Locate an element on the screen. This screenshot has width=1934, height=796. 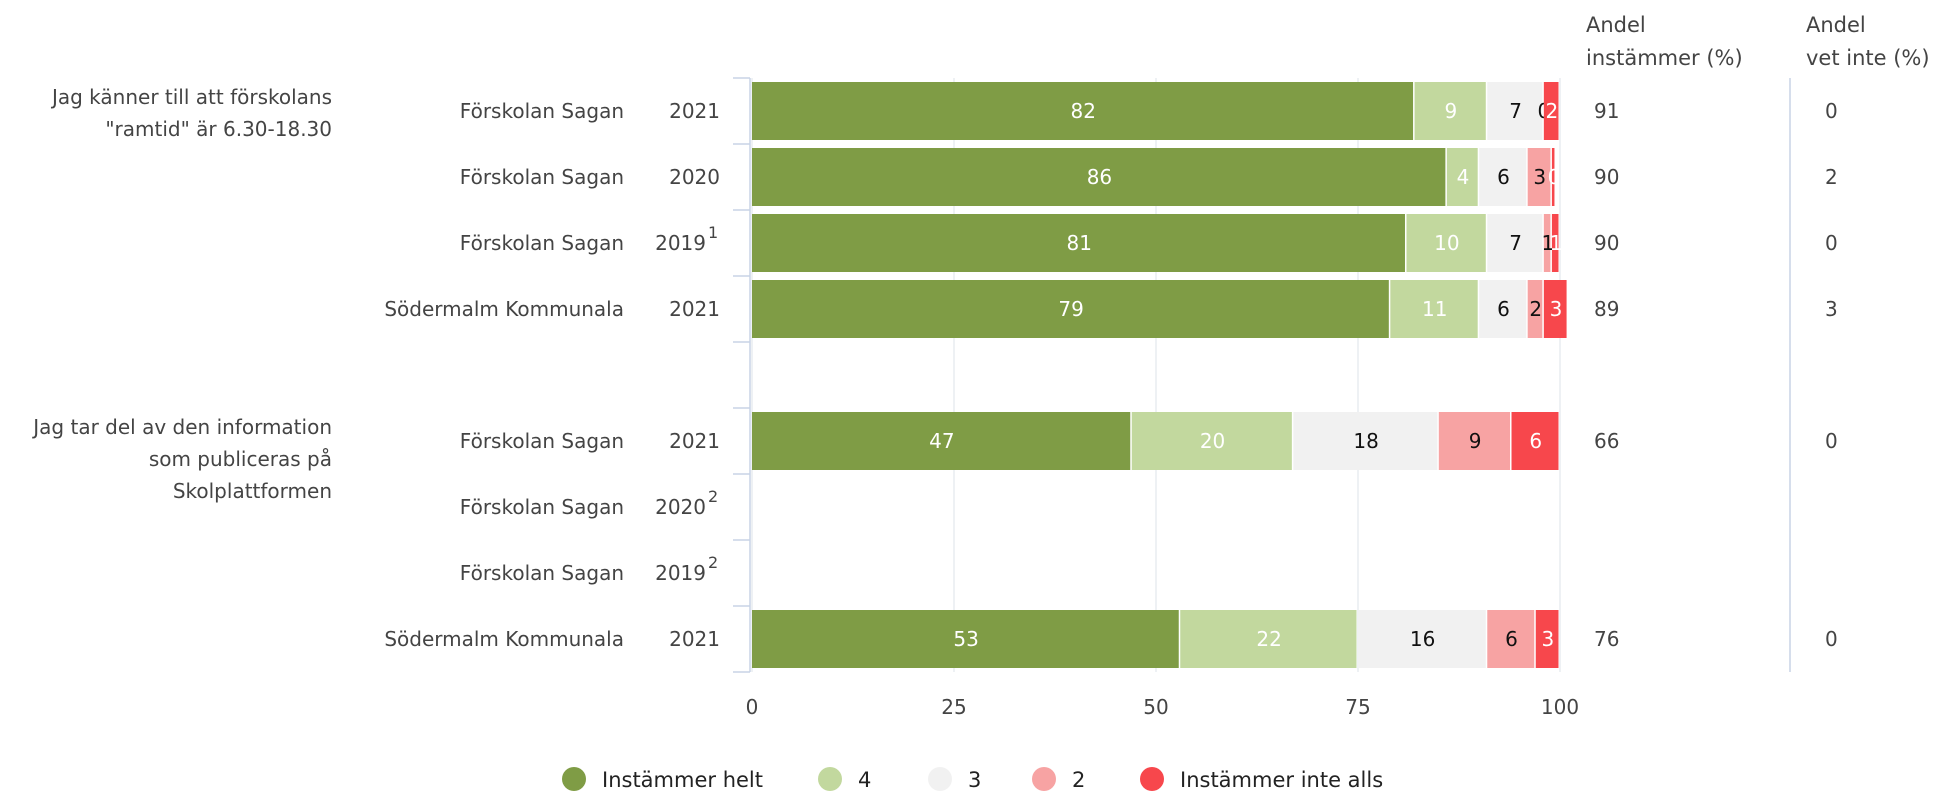
question-label-line: som publiceras på is located at coordinates (240, 459).